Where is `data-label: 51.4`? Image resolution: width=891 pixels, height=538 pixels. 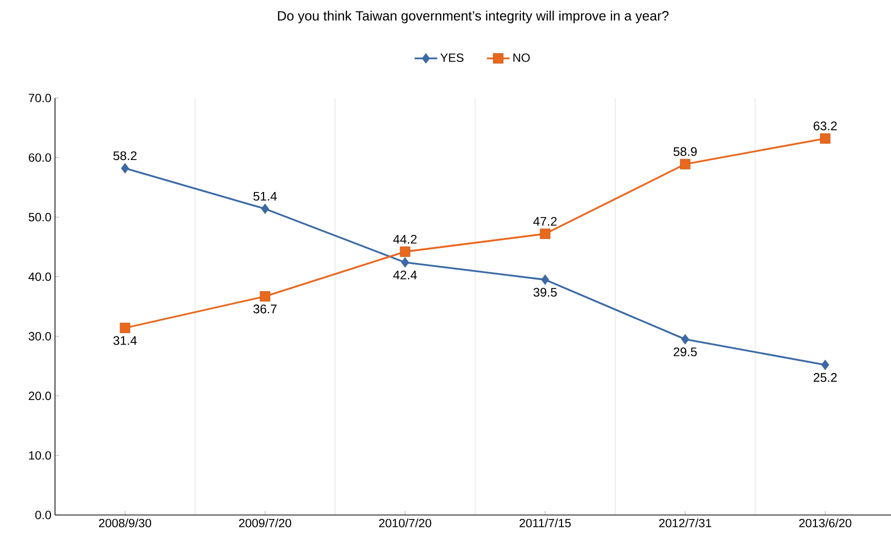
data-label: 51.4 is located at coordinates (265, 196).